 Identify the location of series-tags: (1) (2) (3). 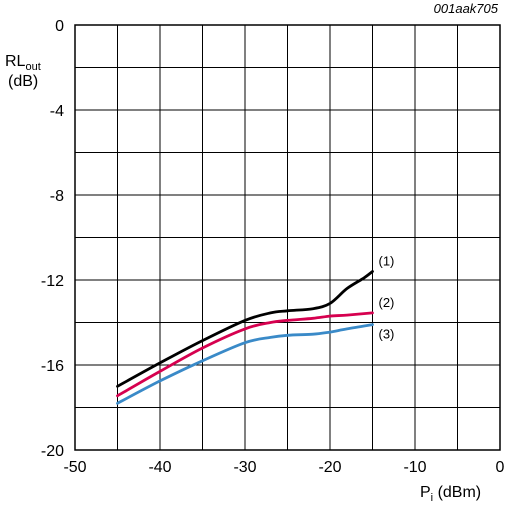
(387, 298).